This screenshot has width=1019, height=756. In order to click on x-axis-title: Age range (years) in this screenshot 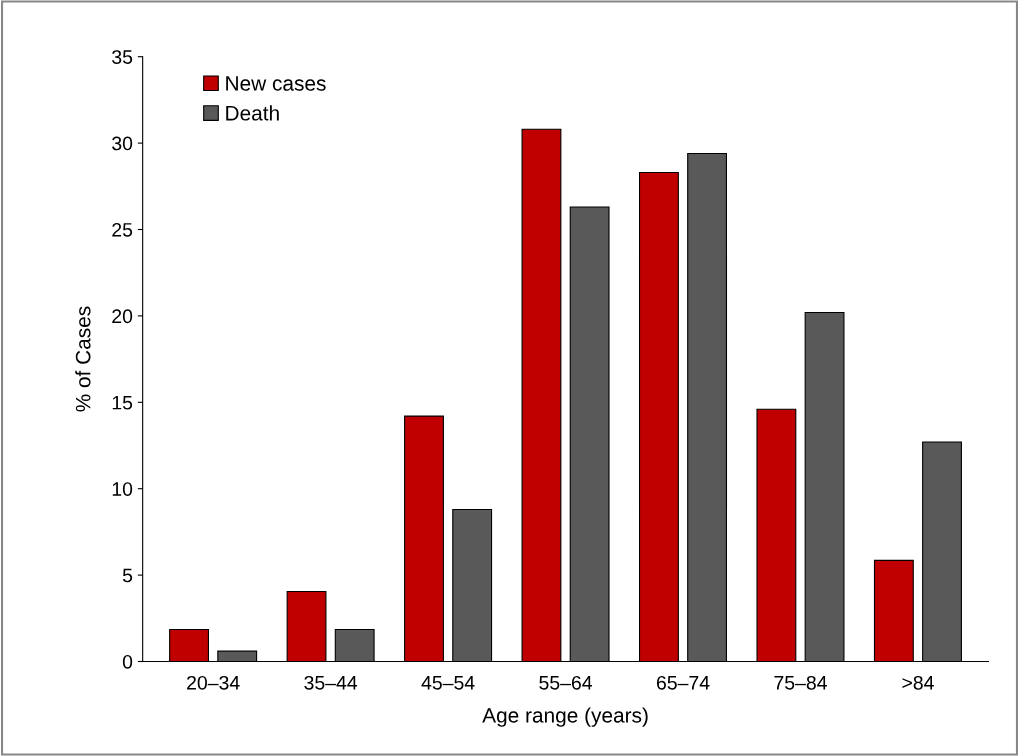, I will do `click(565, 717)`.